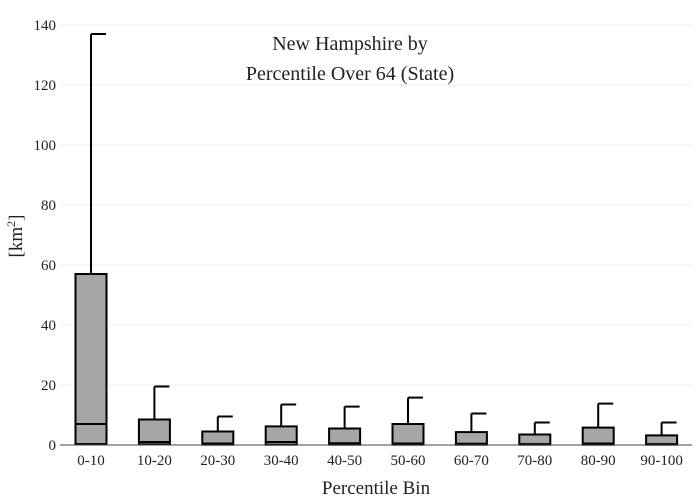 This screenshot has height=500, width=700. Describe the element at coordinates (534, 461) in the screenshot. I see `x-tick-label-70-80: 70-80` at that location.